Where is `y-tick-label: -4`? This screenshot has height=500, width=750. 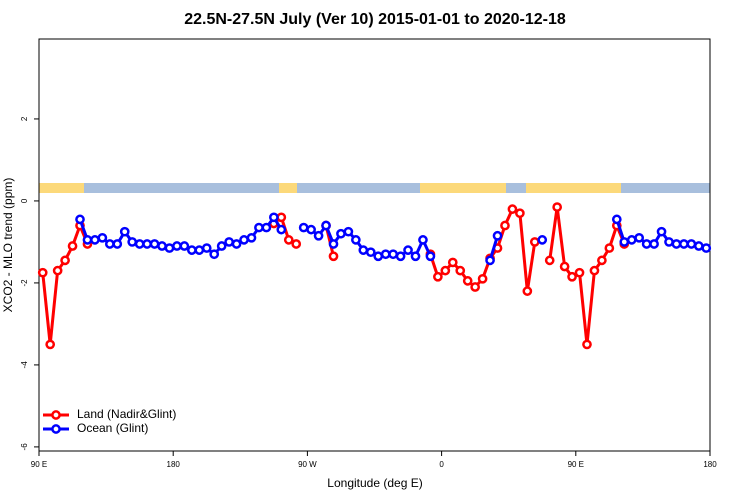
y-tick-label: -4 is located at coordinates (24, 365).